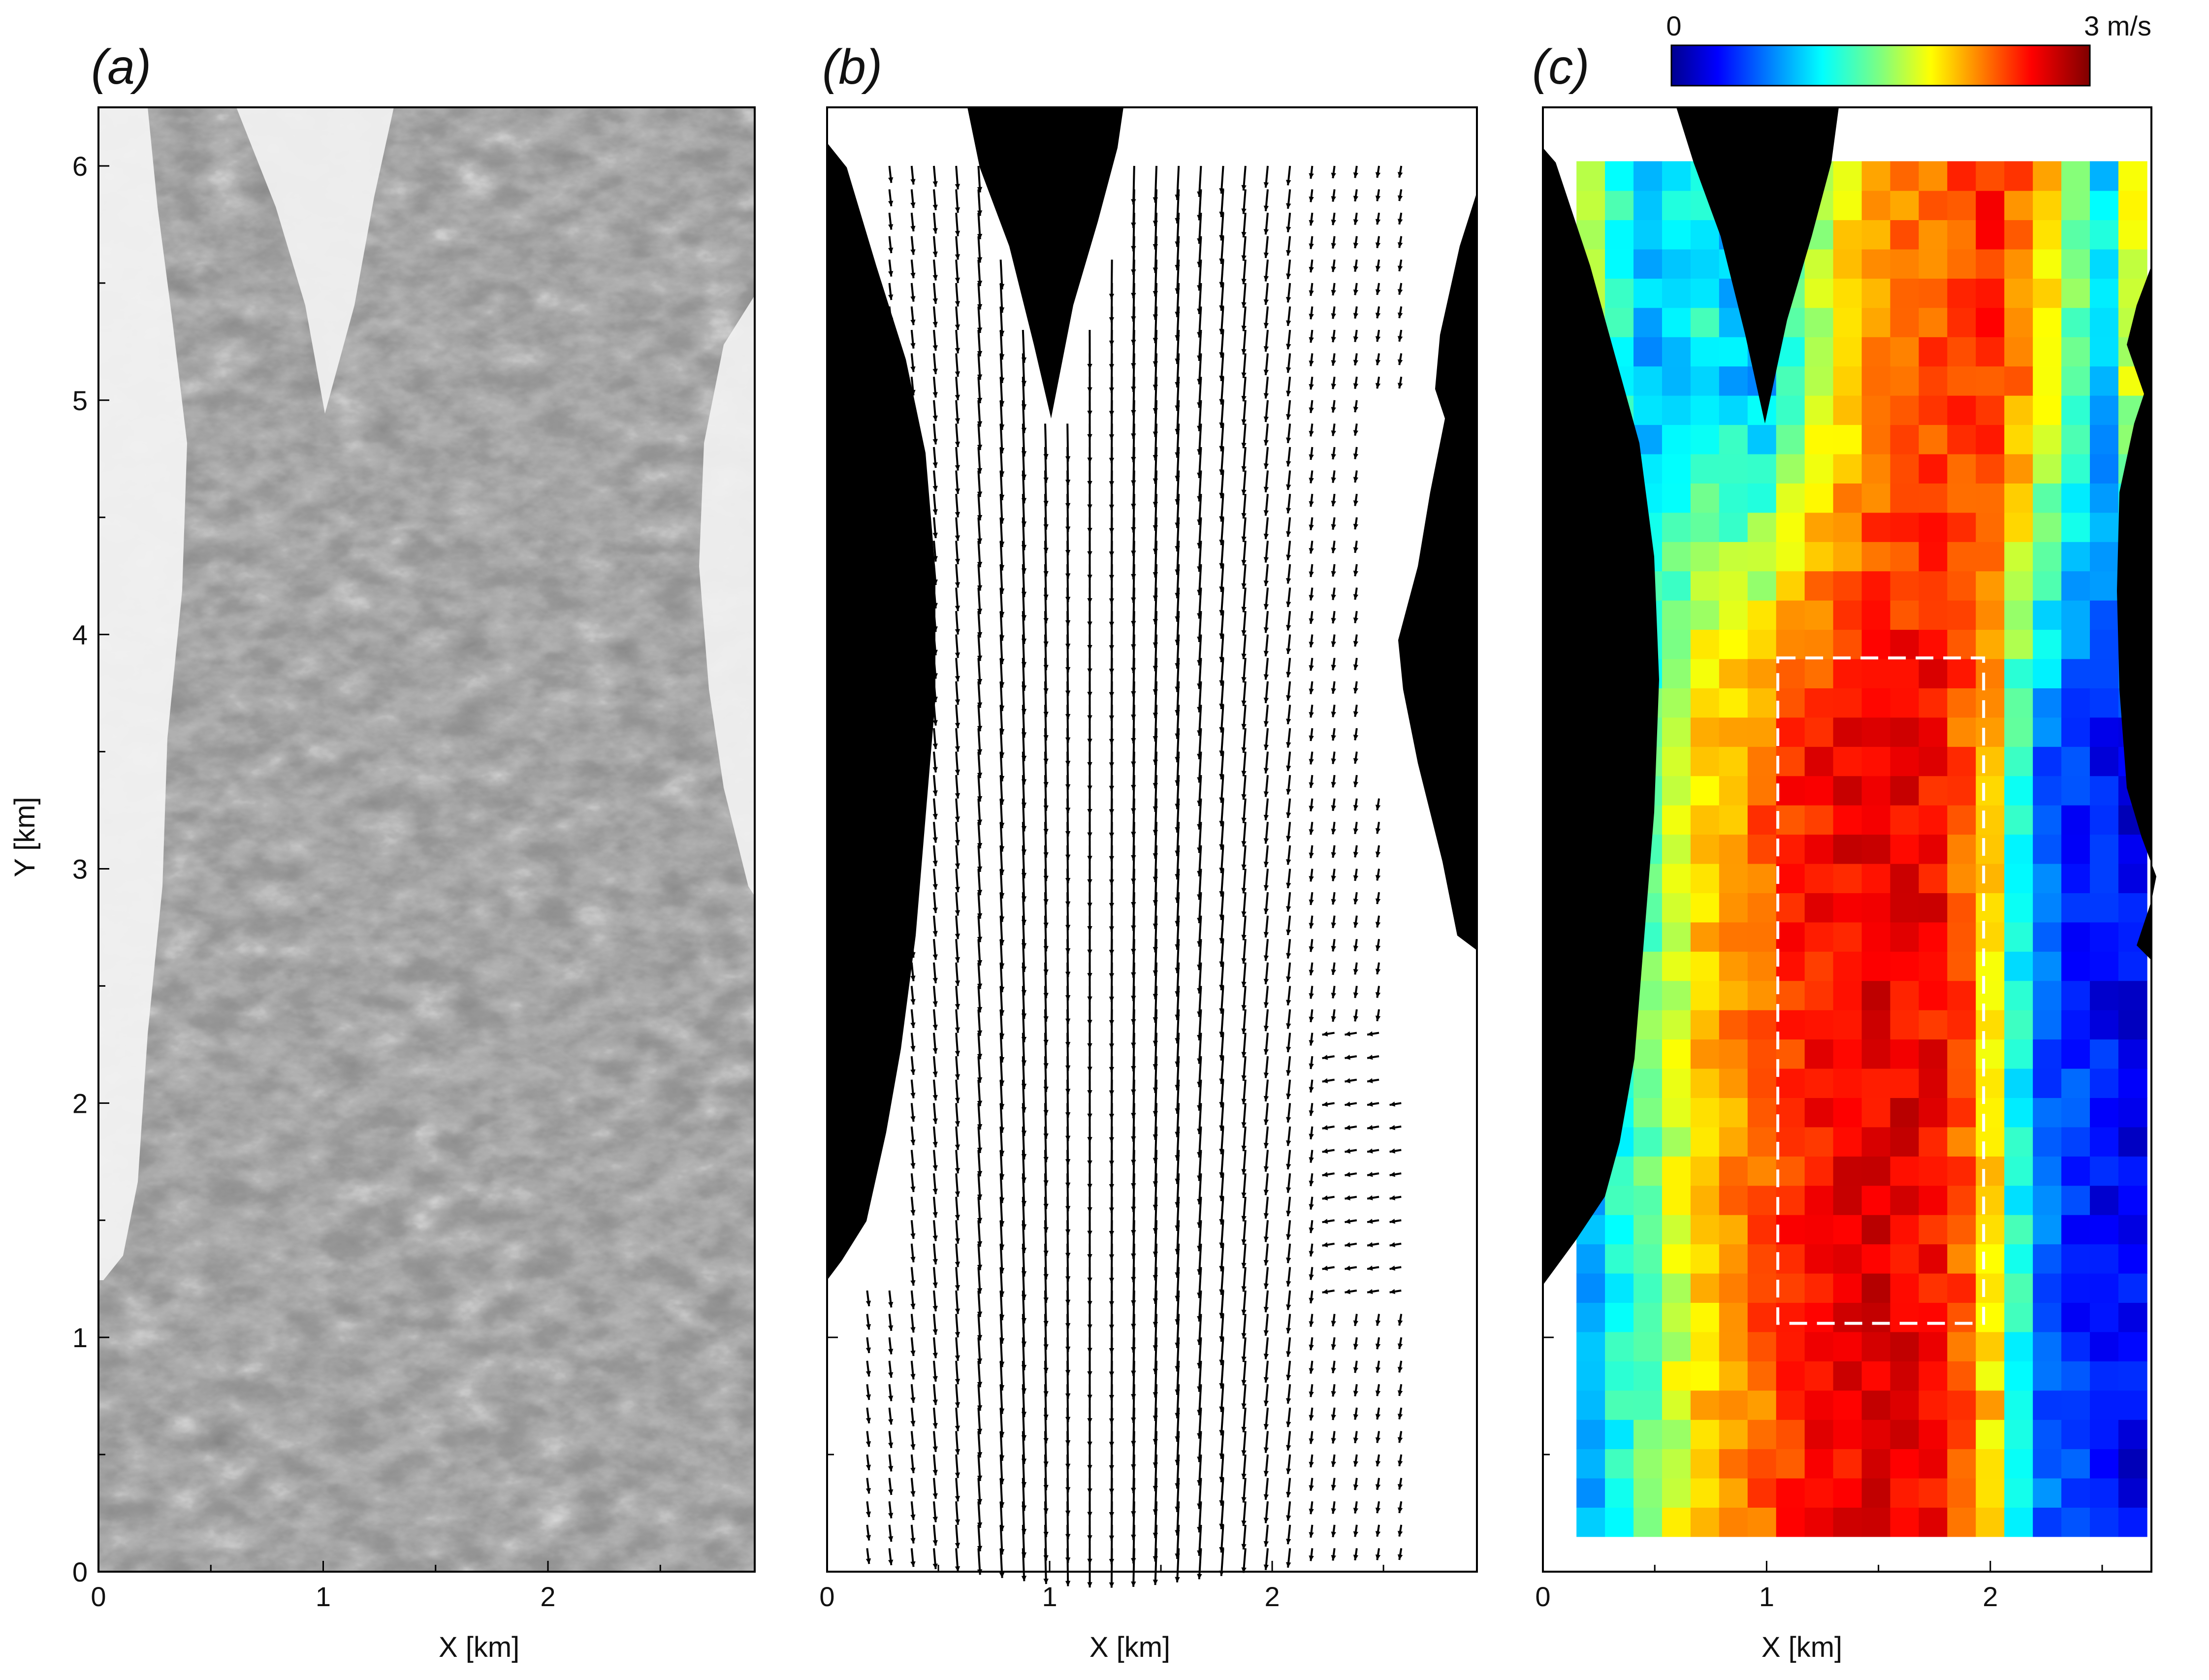 The height and width of the screenshot is (1680, 2209). What do you see at coordinates (80, 1337) in the screenshot?
I see `y-tick-label: 1` at bounding box center [80, 1337].